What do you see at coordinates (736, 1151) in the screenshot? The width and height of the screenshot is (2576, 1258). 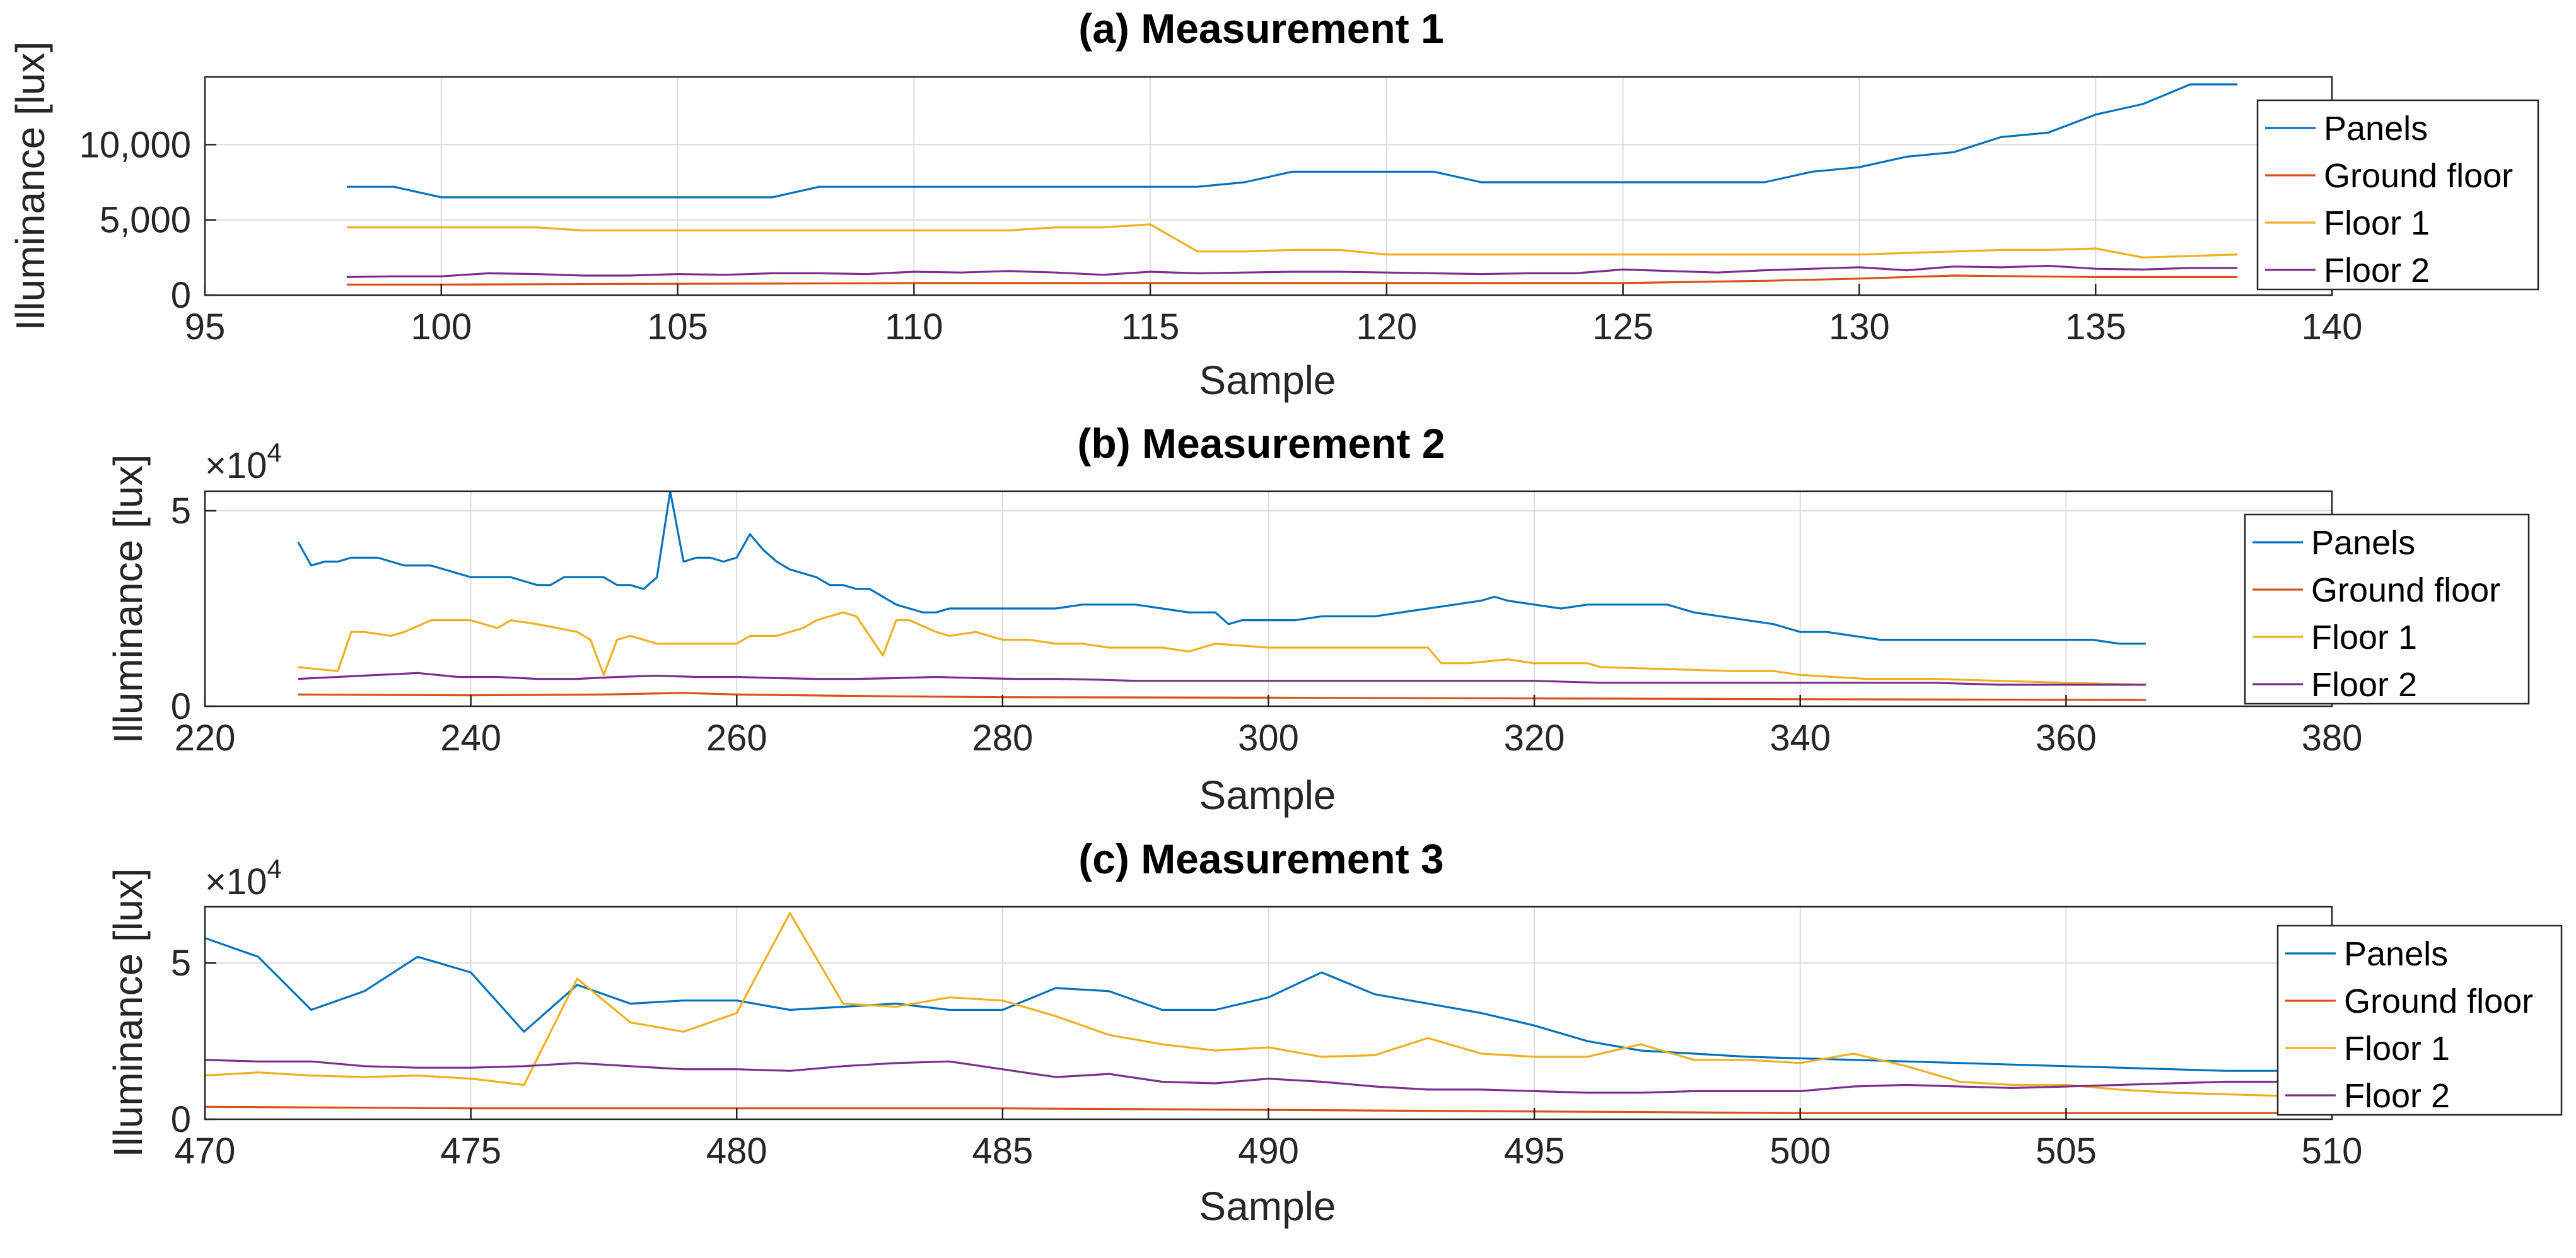 I see `x-tick-label: 480` at bounding box center [736, 1151].